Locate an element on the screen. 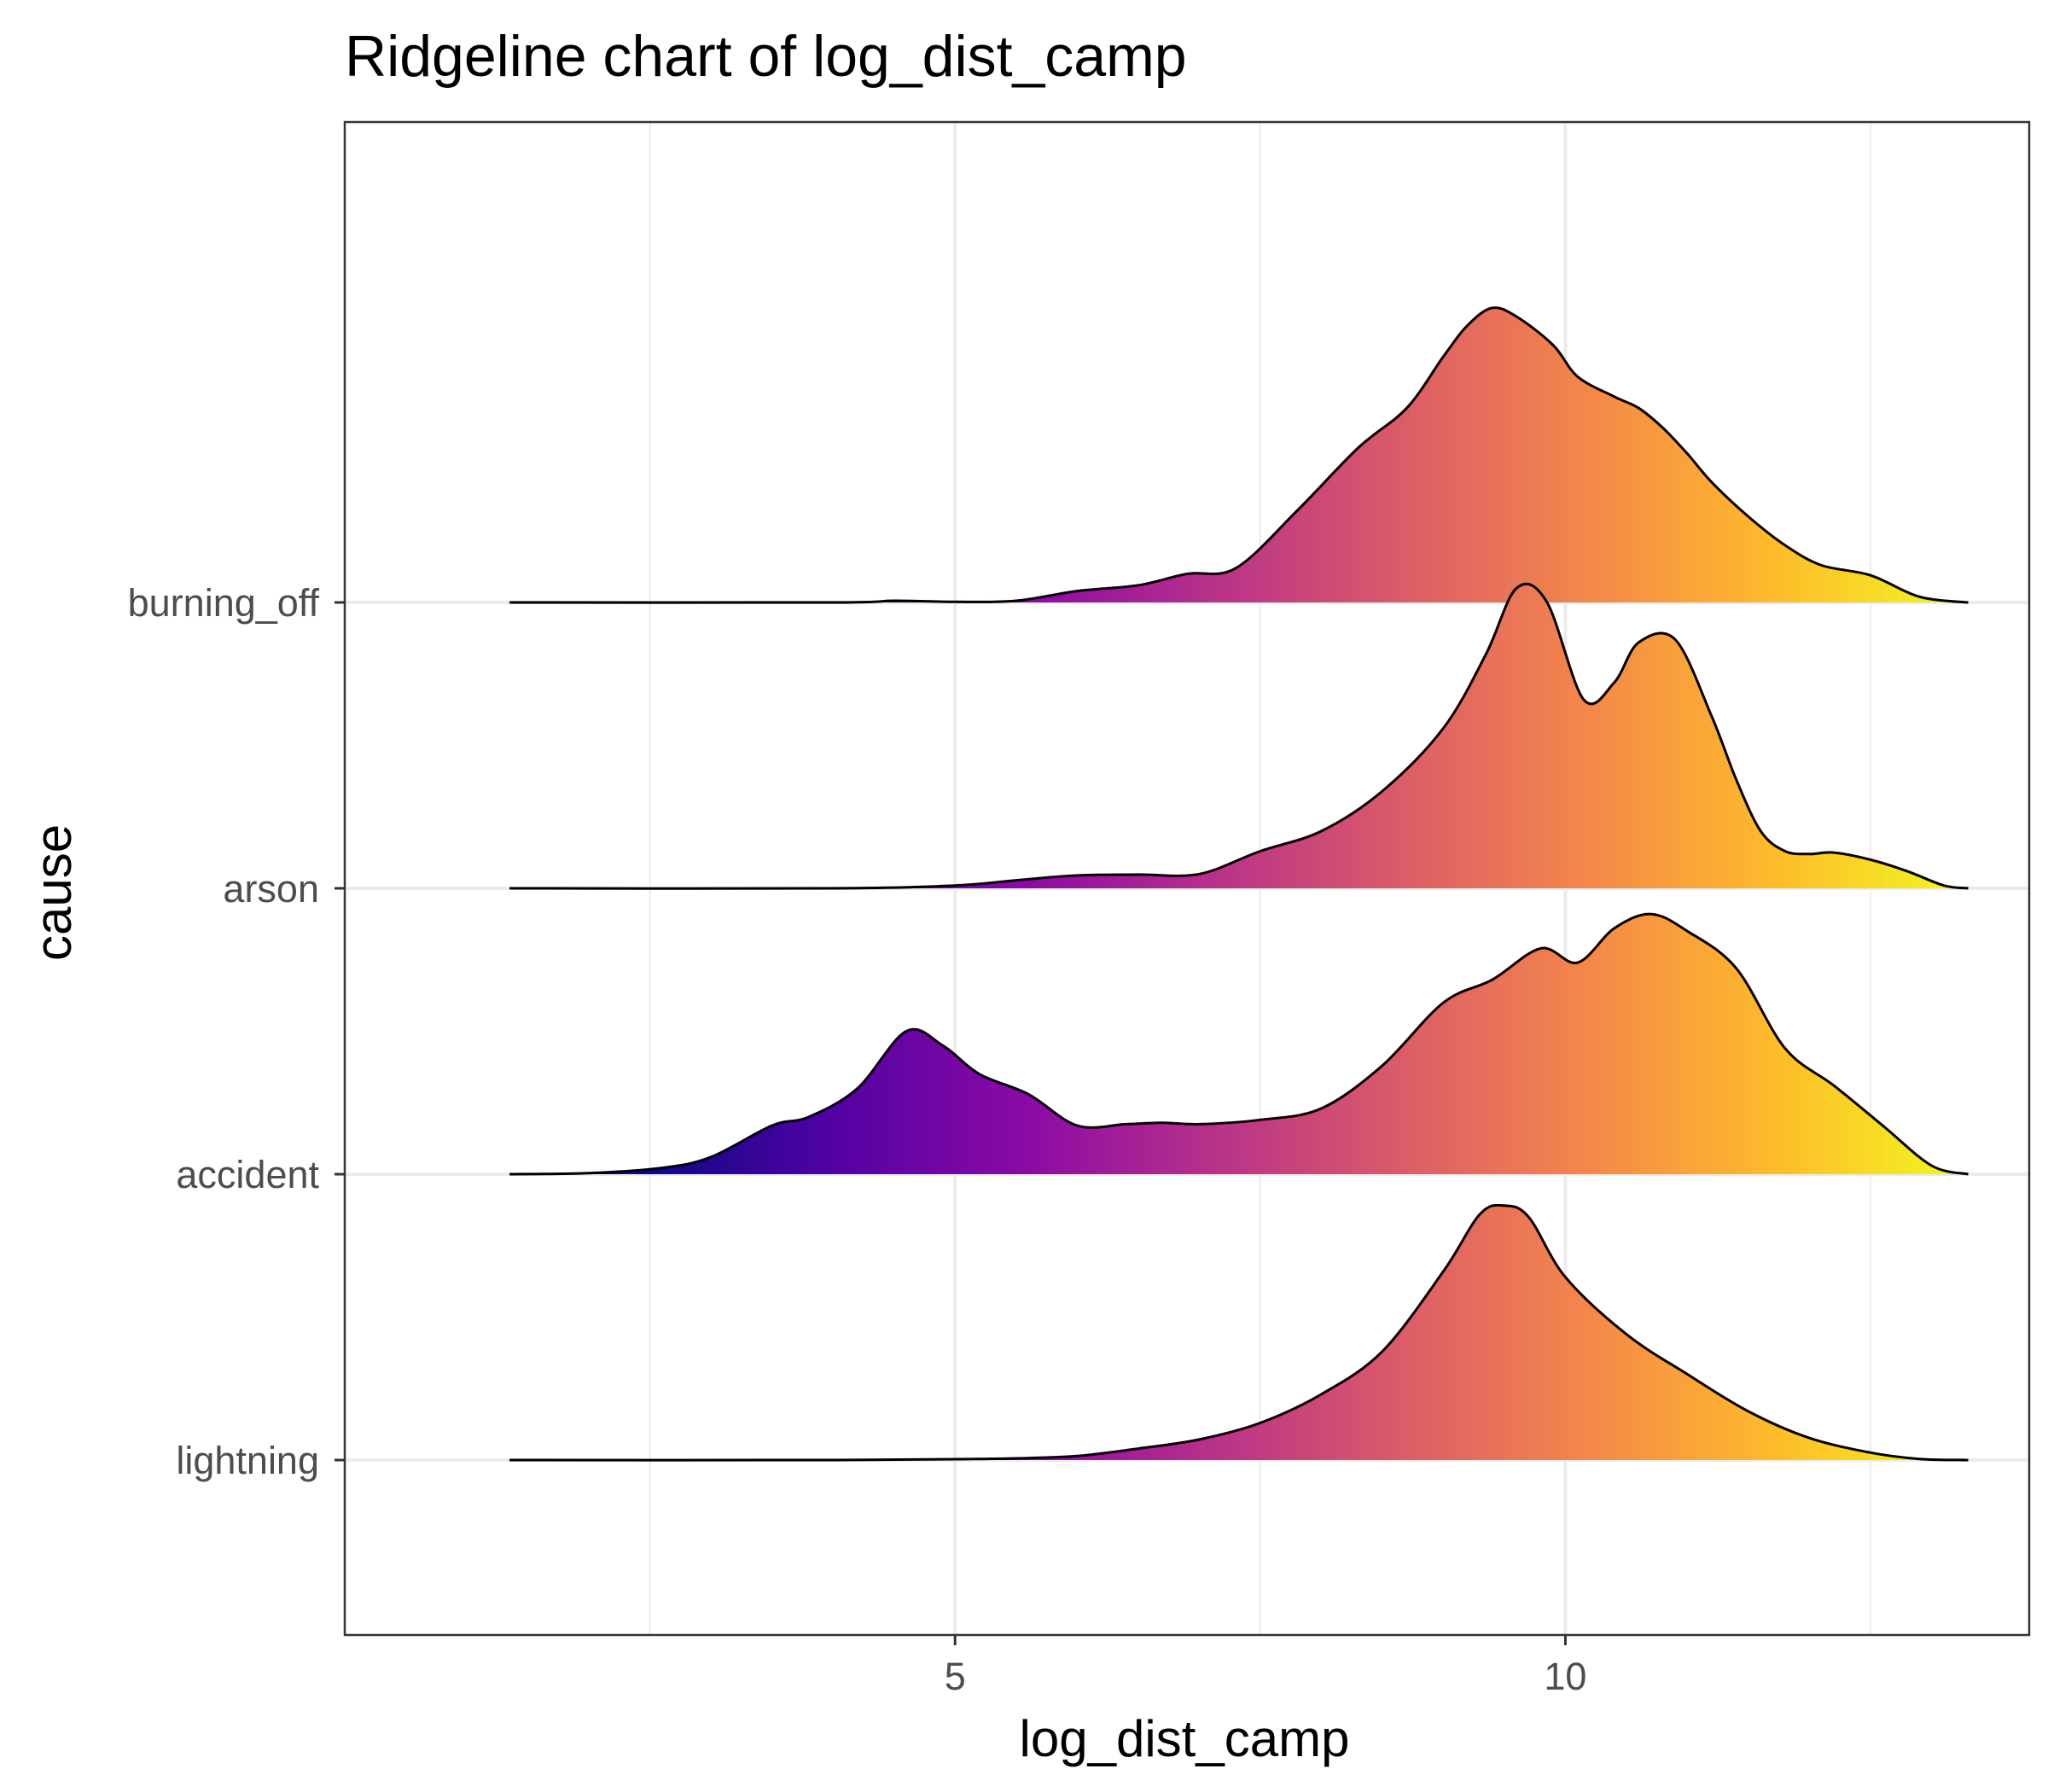  ridge-arson is located at coordinates (1239, 736).